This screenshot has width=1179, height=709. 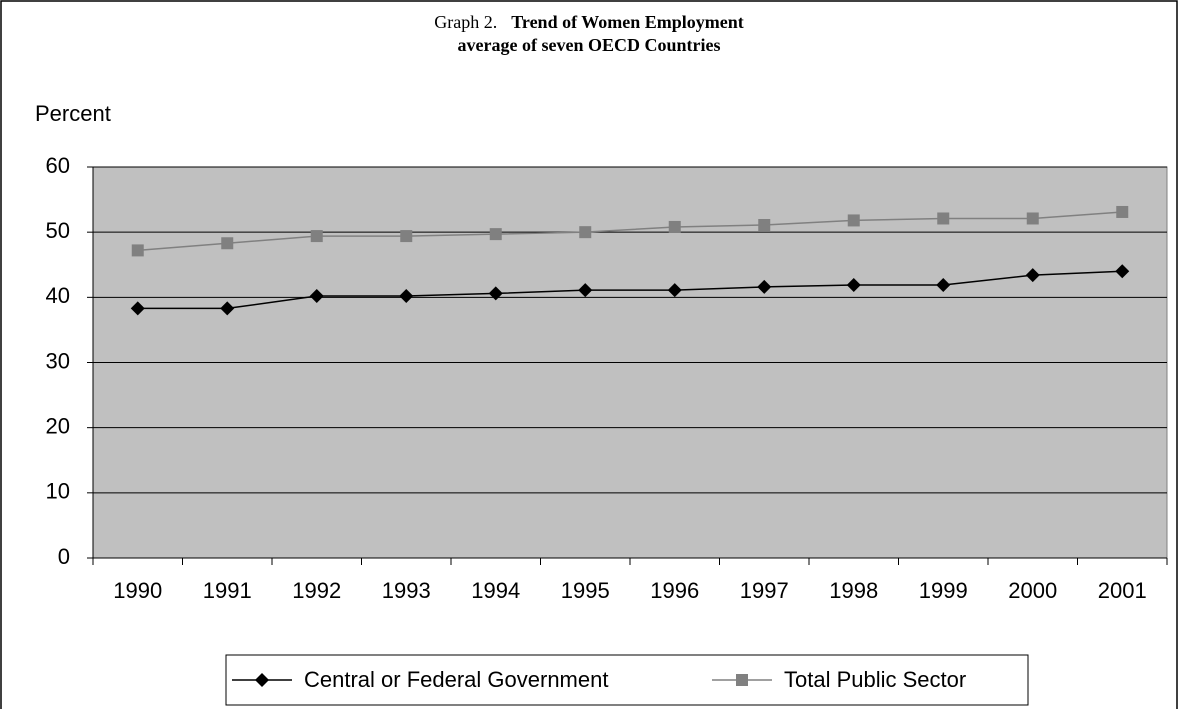 I want to click on legend-label: Total Public Sector, so click(x=875, y=679).